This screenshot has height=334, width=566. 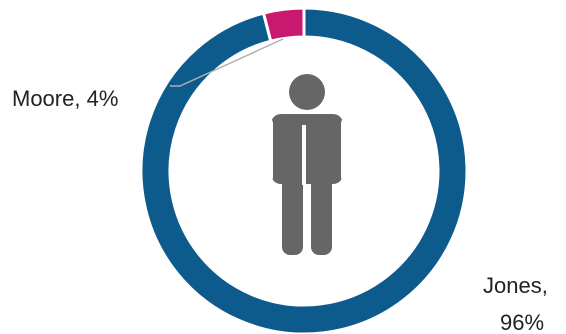 I want to click on moore-data-label: Moore, 4%, so click(x=65, y=98).